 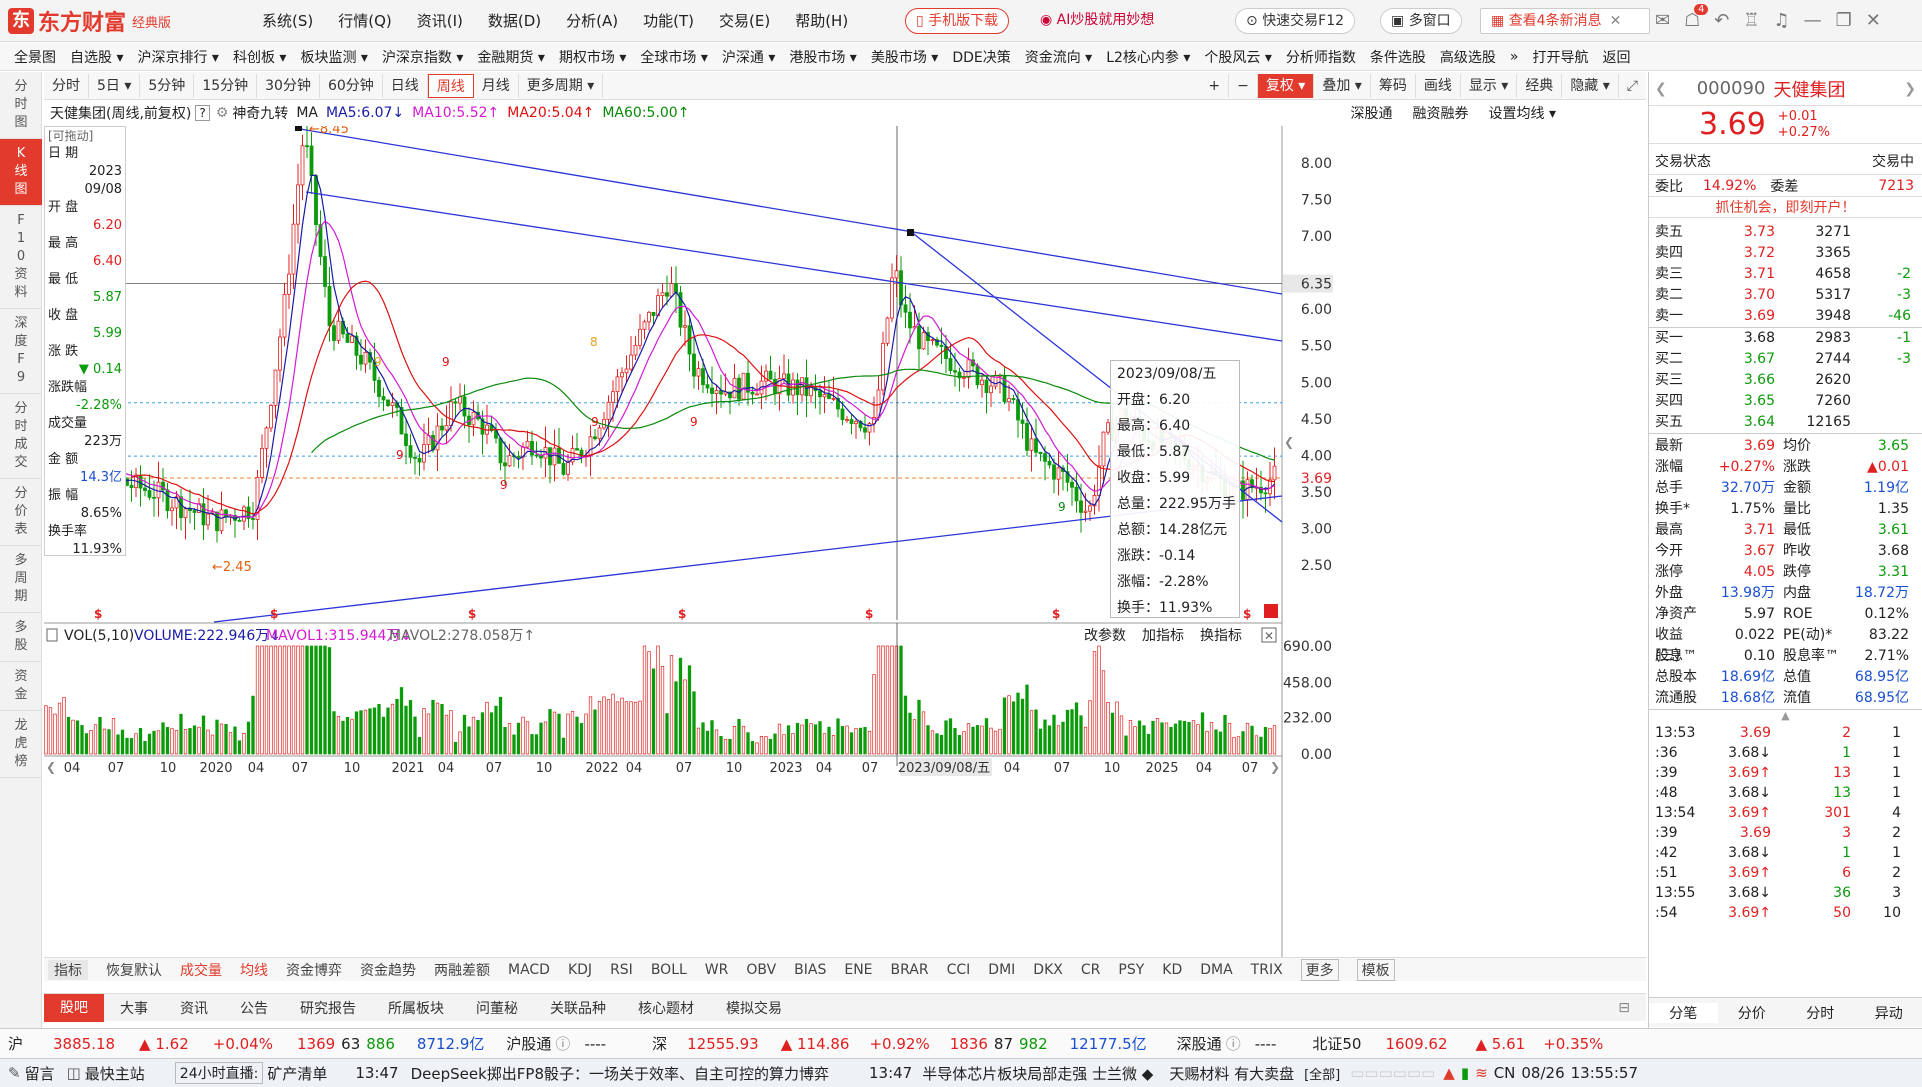 I want to click on indicator-tab: TRIX, so click(x=1266, y=969).